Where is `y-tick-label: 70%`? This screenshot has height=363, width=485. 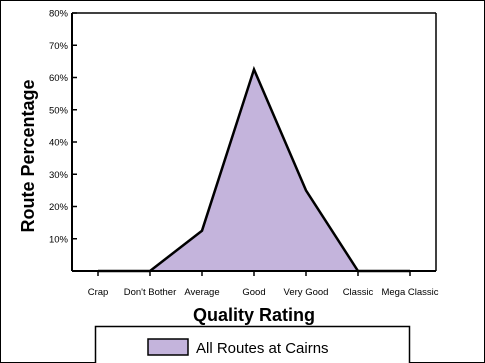
y-tick-label: 70% is located at coordinates (59, 46).